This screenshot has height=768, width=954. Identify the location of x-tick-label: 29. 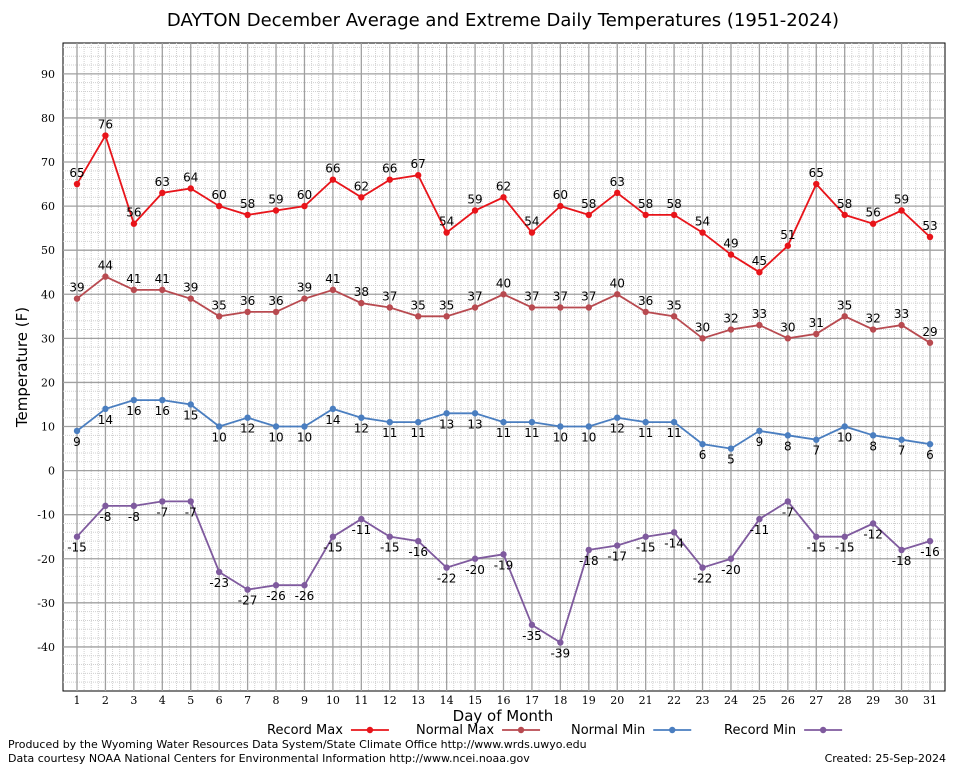
(873, 700).